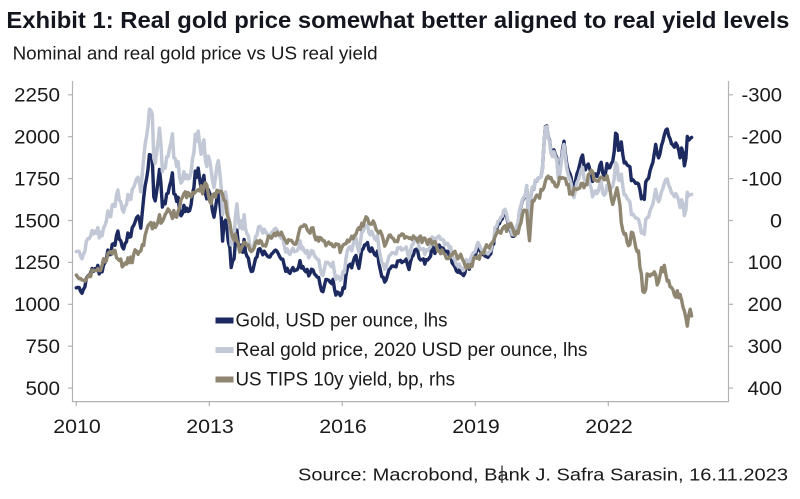 This screenshot has height=499, width=800. Describe the element at coordinates (37, 179) in the screenshot. I see `svg-text: 1750` at that location.